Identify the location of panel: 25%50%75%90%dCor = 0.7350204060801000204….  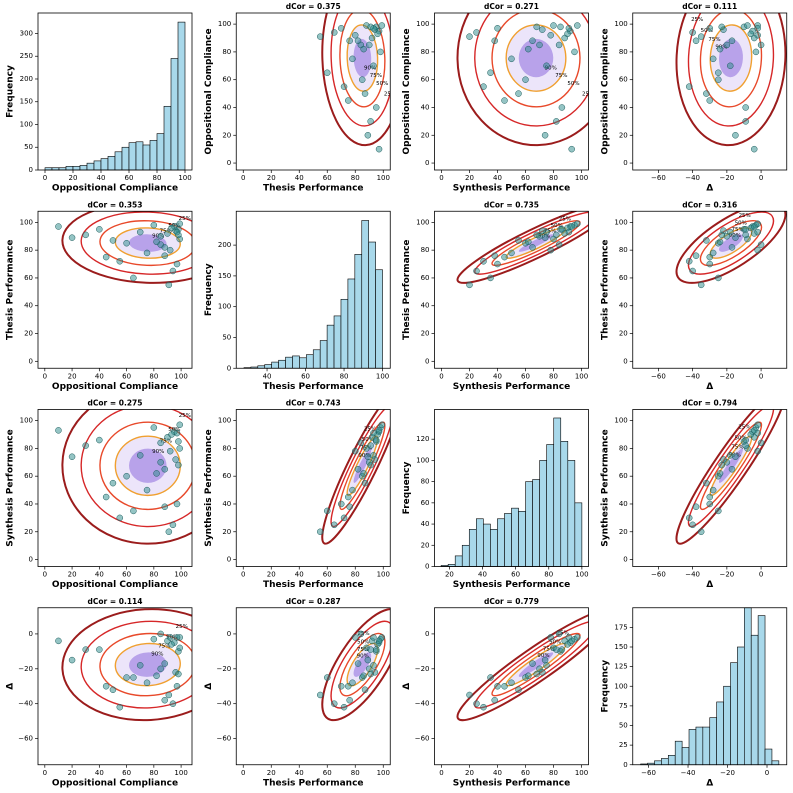
(495, 296).